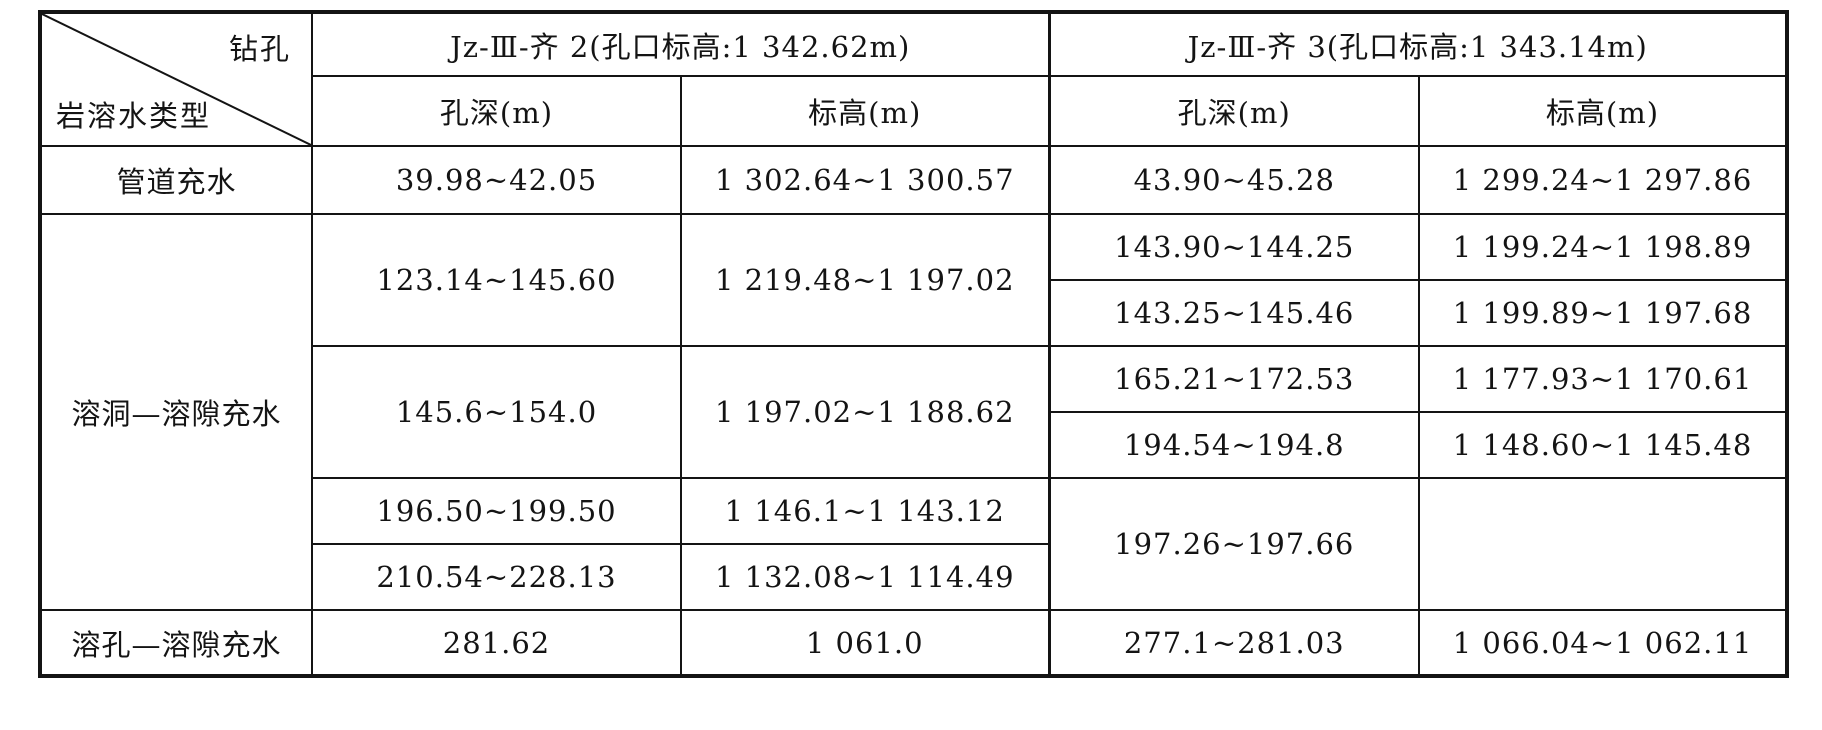 The width and height of the screenshot is (1822, 730). What do you see at coordinates (1233, 313) in the screenshot?
I see `cell-cave-g2-depth-1: 143.25~145.46` at bounding box center [1233, 313].